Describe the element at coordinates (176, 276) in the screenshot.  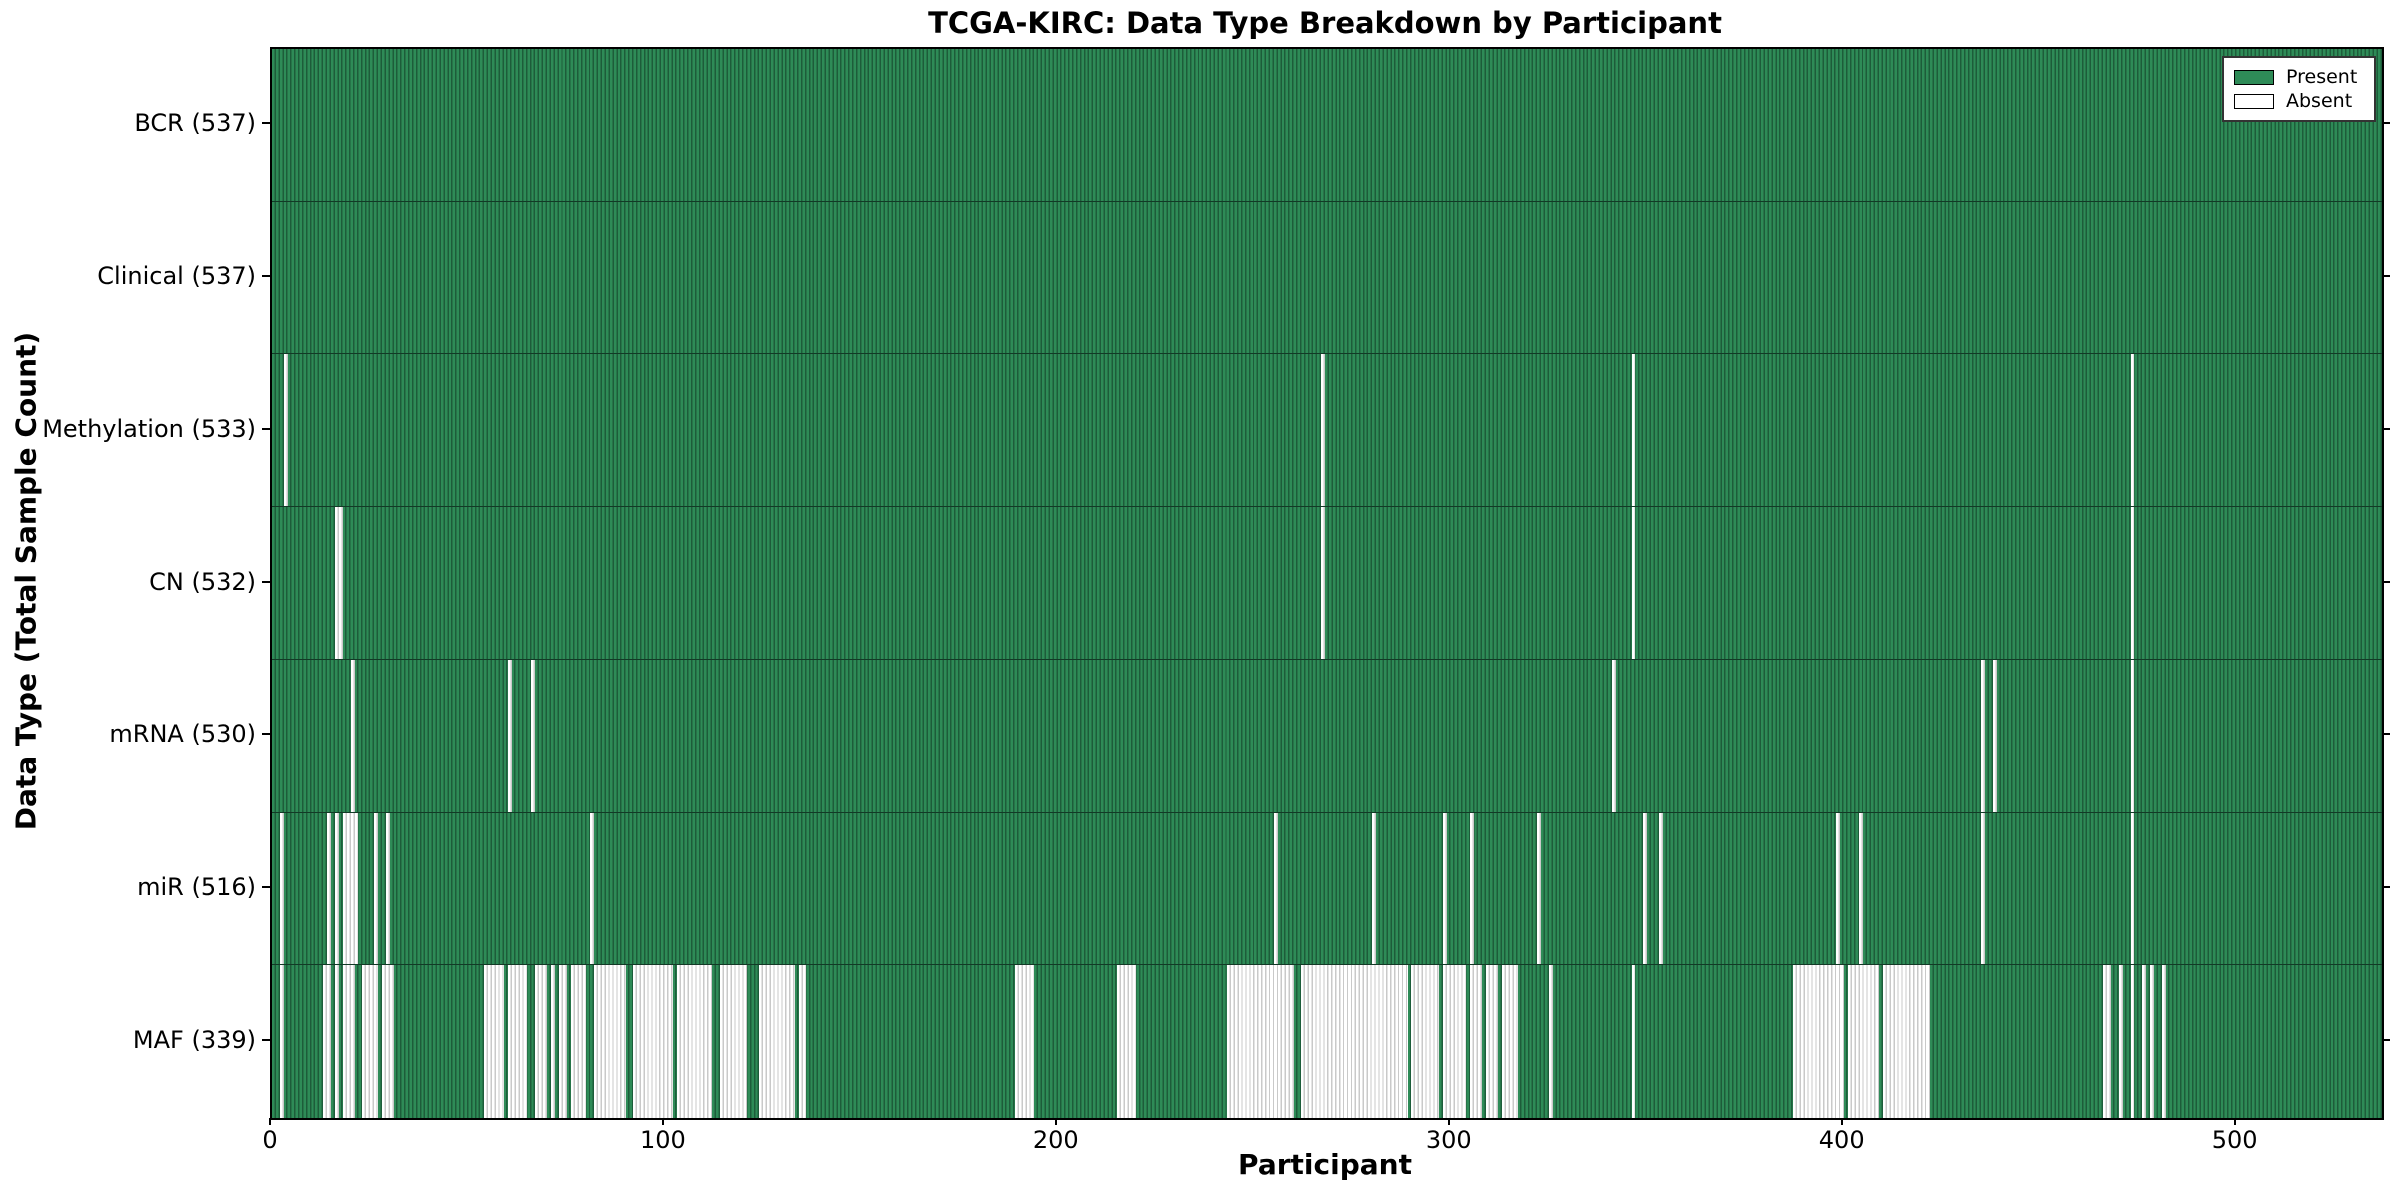
I see `y-tick-label: Clinical (537)` at that location.